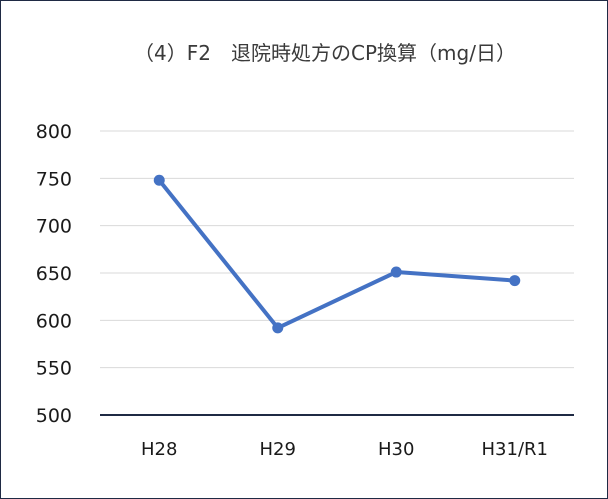 The image size is (608, 499). What do you see at coordinates (54, 321) in the screenshot?
I see `y-tick-label: 600` at bounding box center [54, 321].